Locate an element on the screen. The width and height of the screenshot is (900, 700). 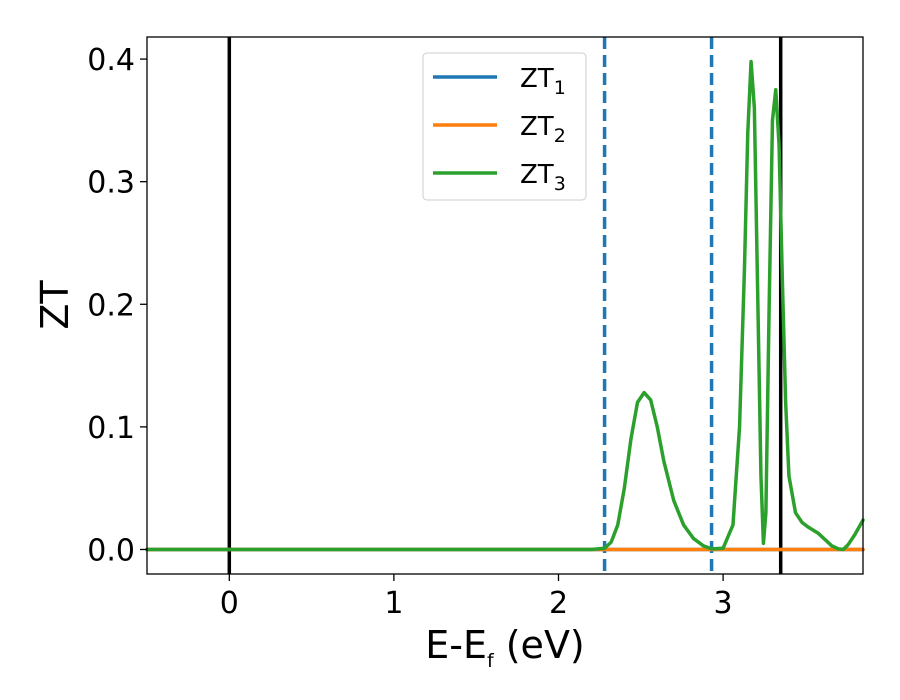
legend: ZT1 ZT2 ZT3 is located at coordinates (504, 126).